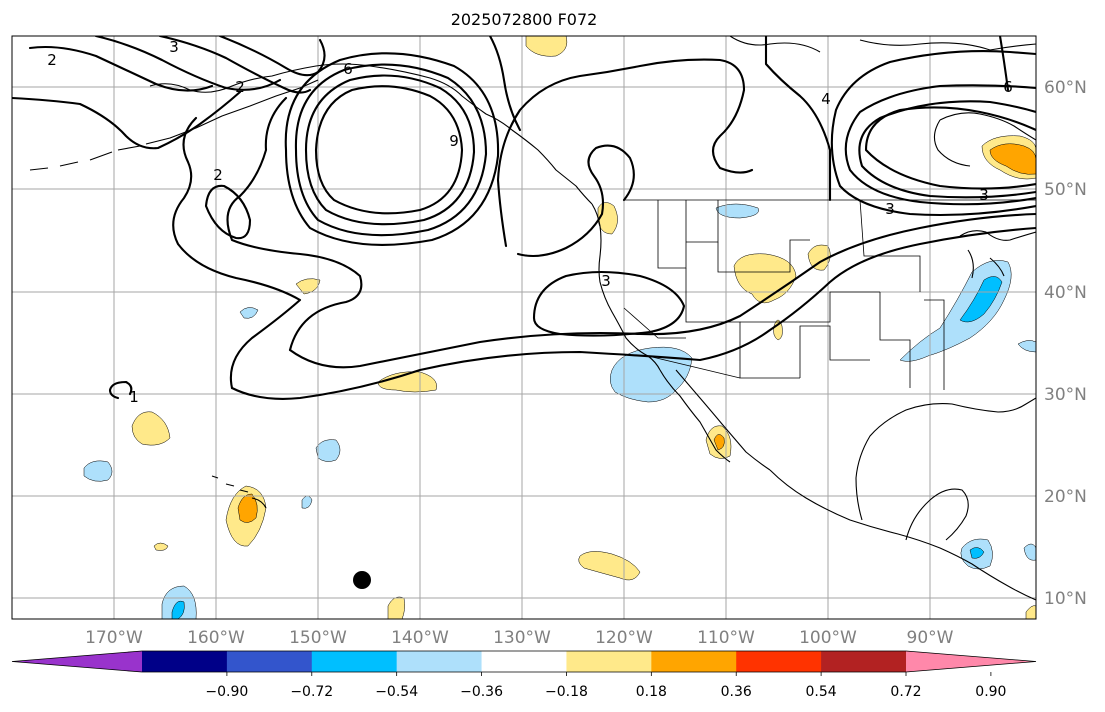 This screenshot has width=1105, height=712. Describe the element at coordinates (318, 638) in the screenshot. I see `lon-label: 150°W` at that location.